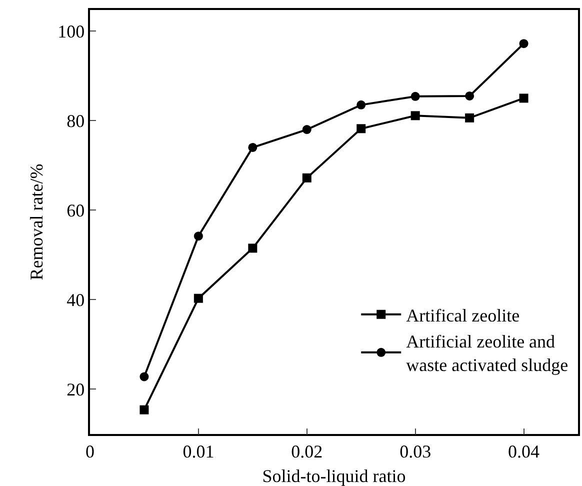 The height and width of the screenshot is (486, 582). Describe the element at coordinates (307, 451) in the screenshot. I see `x-tick-label: 0.02` at that location.